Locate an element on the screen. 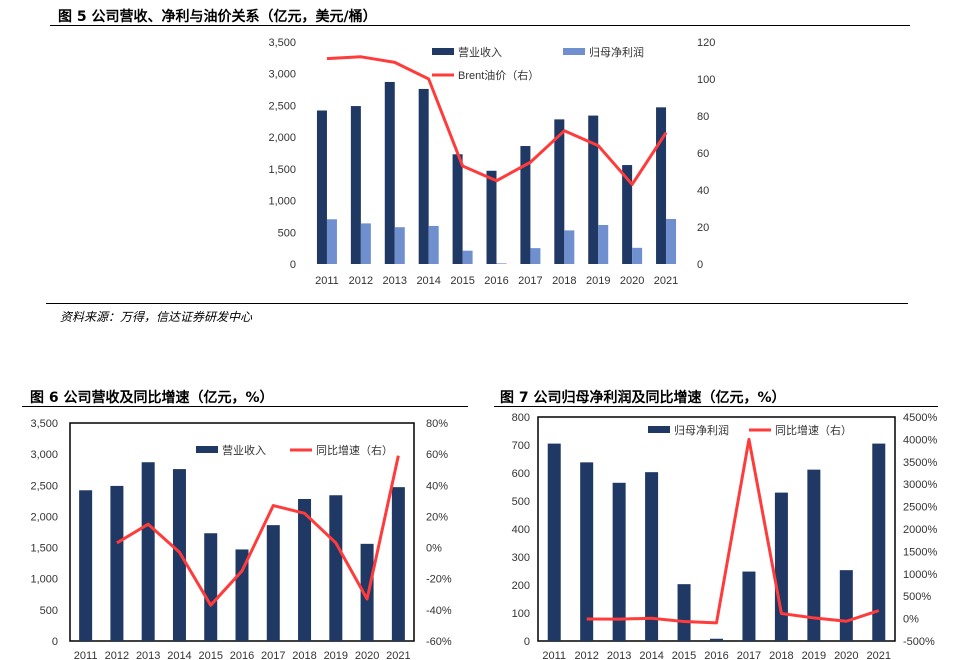  figure5-title-rule is located at coordinates (480, 25).